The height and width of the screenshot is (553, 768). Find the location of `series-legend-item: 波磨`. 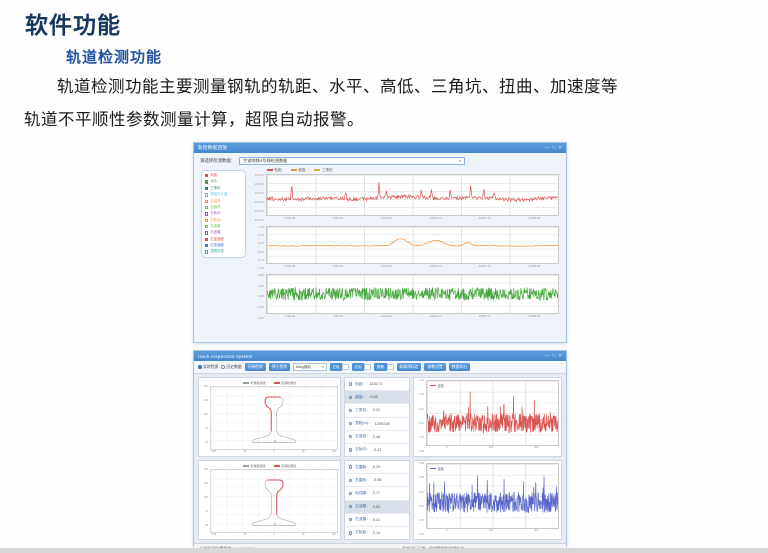

series-legend-item: 波磨 is located at coordinates (437, 468).